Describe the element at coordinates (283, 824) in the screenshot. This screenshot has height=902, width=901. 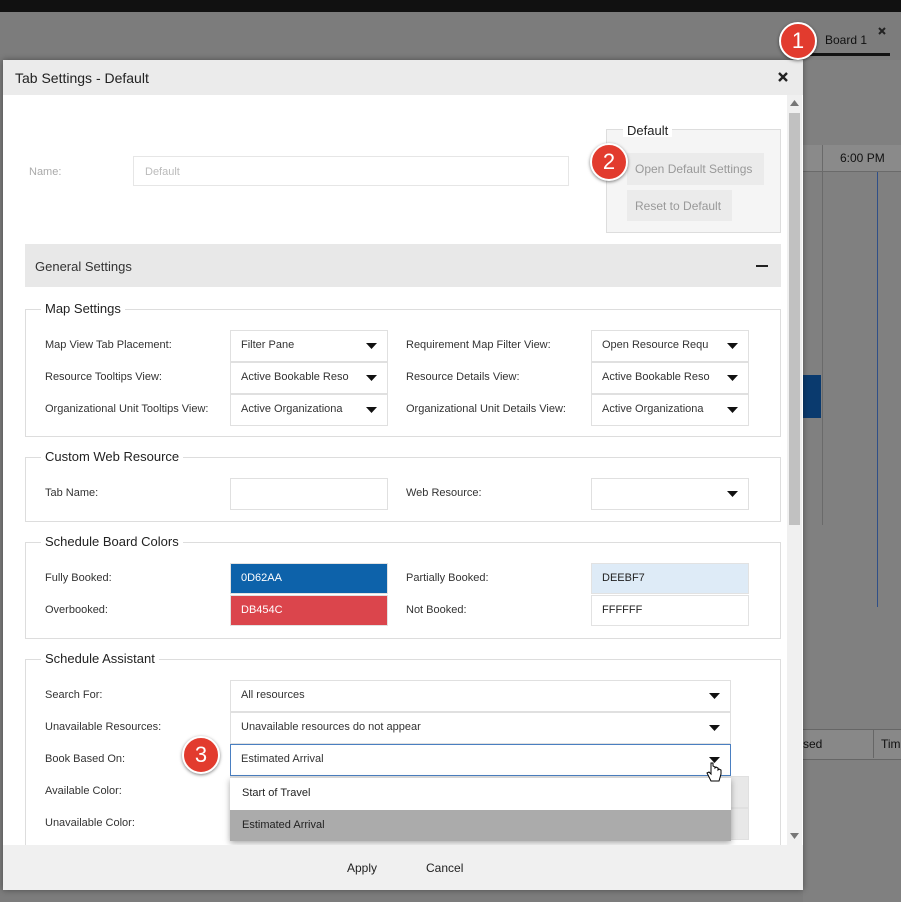
I see `dropdown-option-label: Estimated Arrival` at that location.